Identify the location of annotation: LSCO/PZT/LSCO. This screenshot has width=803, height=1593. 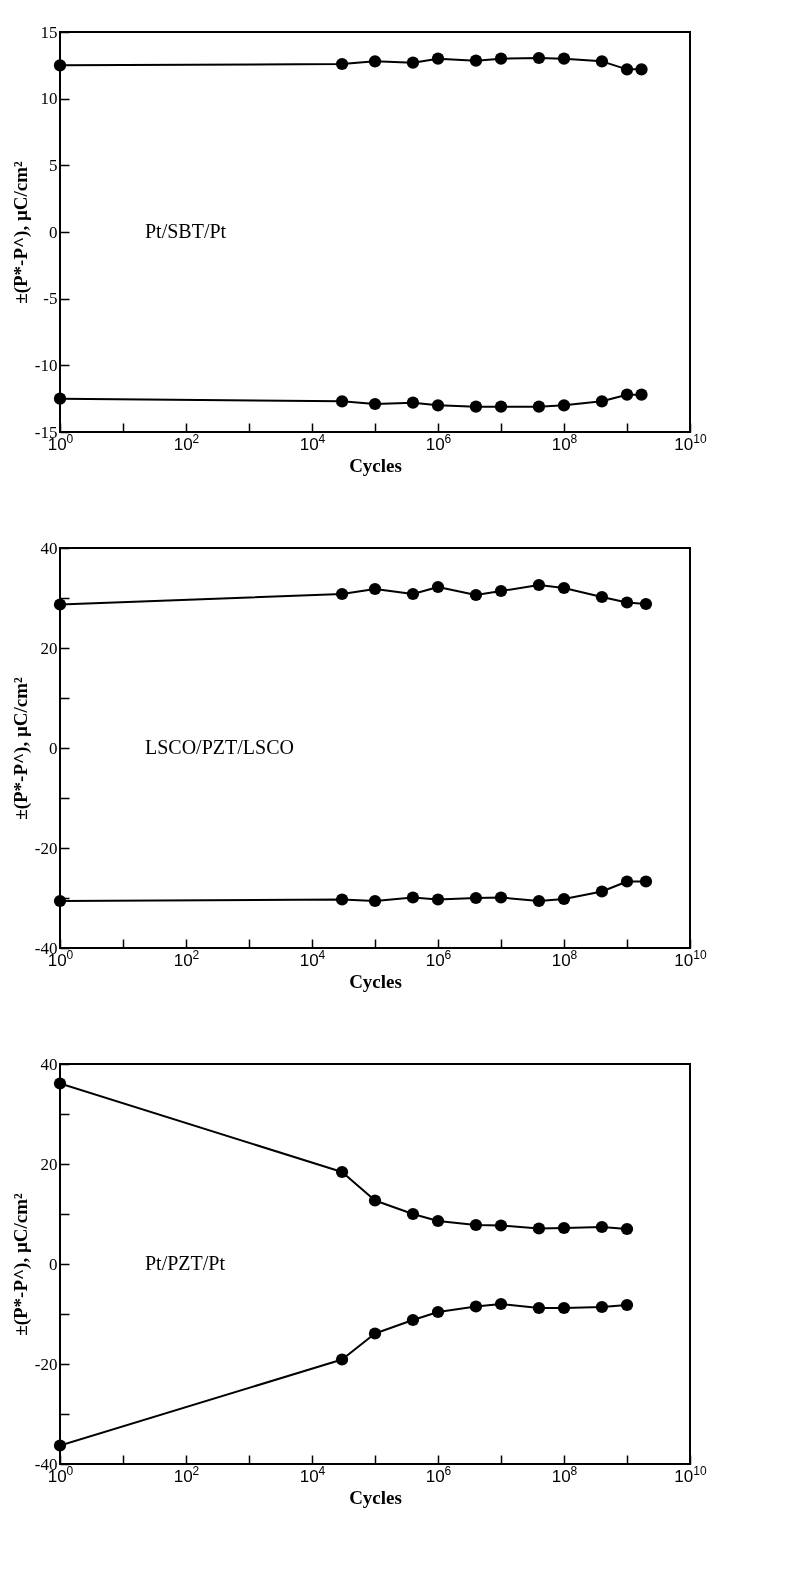
(219, 747).